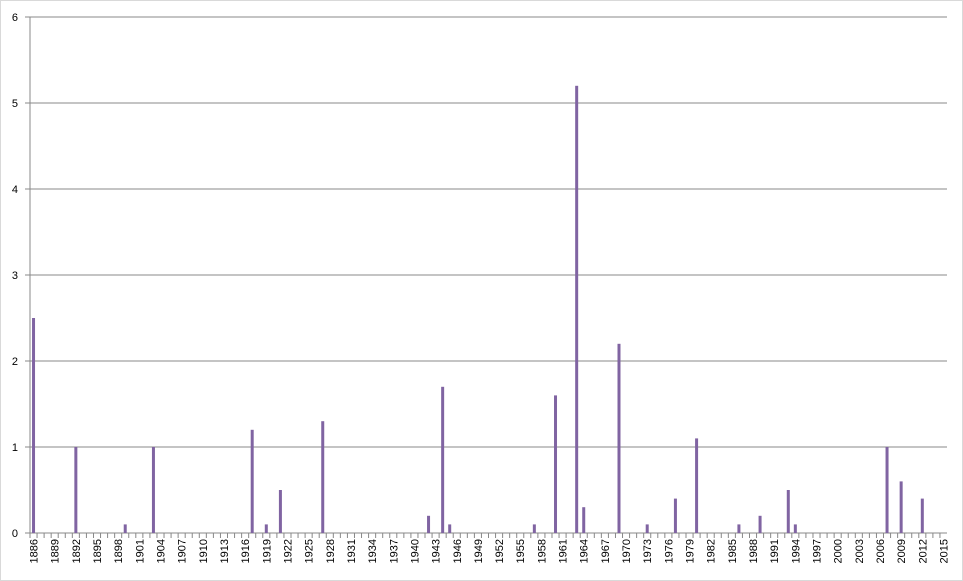 Image resolution: width=963 pixels, height=581 pixels. Describe the element at coordinates (648, 551) in the screenshot. I see `x-tick-label: 1973` at that location.